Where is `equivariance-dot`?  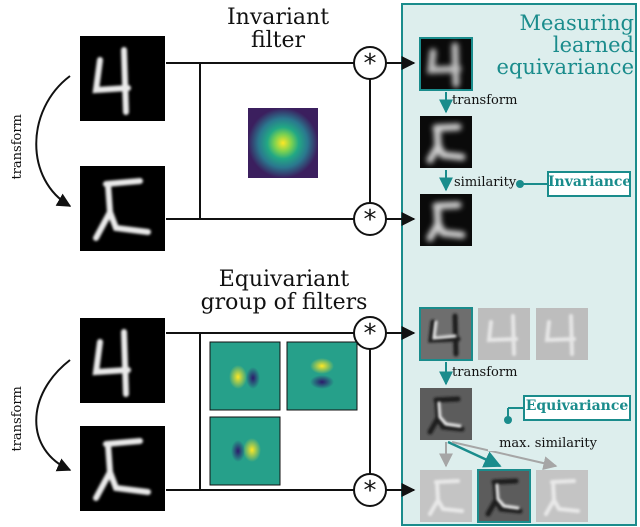
equivariance-dot is located at coordinates (508, 420).